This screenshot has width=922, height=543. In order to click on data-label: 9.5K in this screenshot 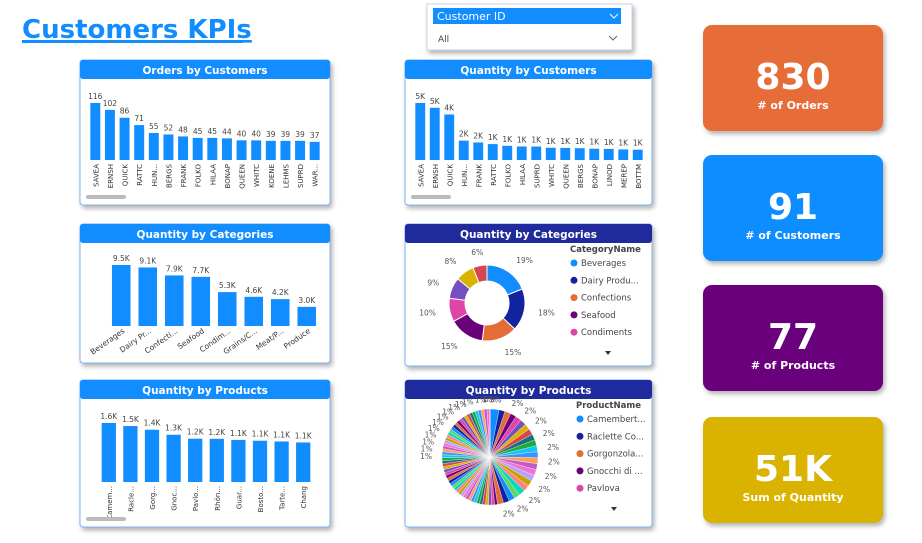, I will do `click(122, 258)`.